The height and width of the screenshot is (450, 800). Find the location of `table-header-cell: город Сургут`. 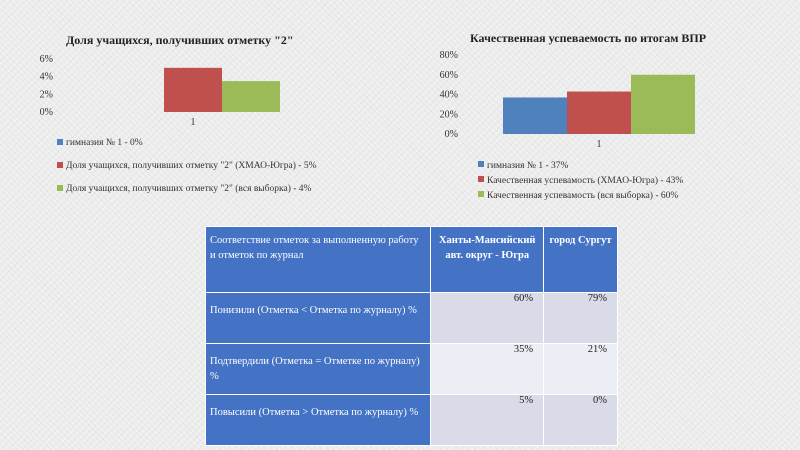

table-header-cell: город Сургут is located at coordinates (580, 259).